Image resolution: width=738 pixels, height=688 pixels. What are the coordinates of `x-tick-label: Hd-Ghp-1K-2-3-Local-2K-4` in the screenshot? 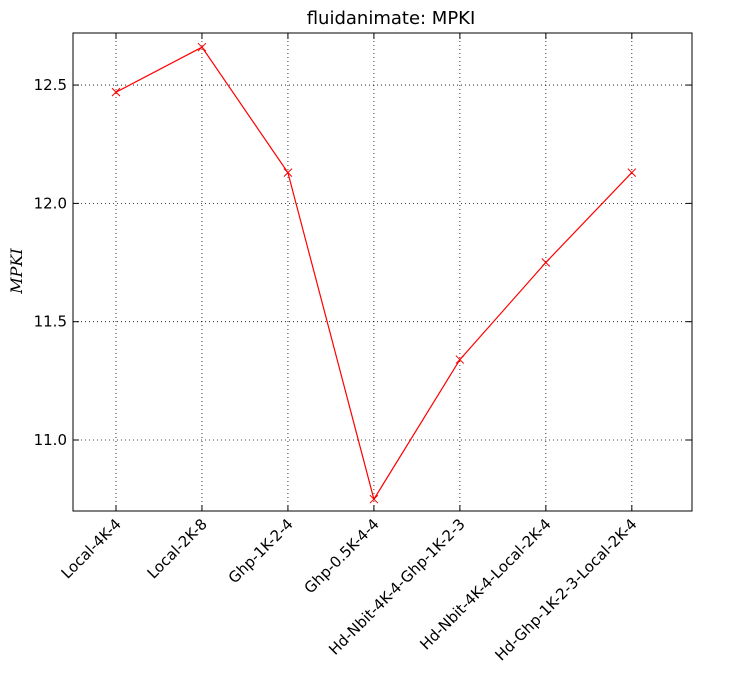 It's located at (565, 589).